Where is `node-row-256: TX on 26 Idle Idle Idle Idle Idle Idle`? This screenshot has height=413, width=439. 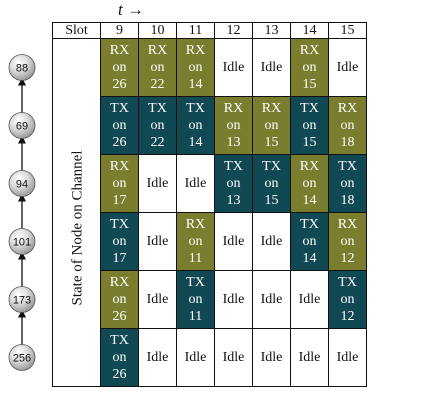
node-row-256: TX on 26 Idle Idle Idle Idle Idle Idle is located at coordinates (210, 357).